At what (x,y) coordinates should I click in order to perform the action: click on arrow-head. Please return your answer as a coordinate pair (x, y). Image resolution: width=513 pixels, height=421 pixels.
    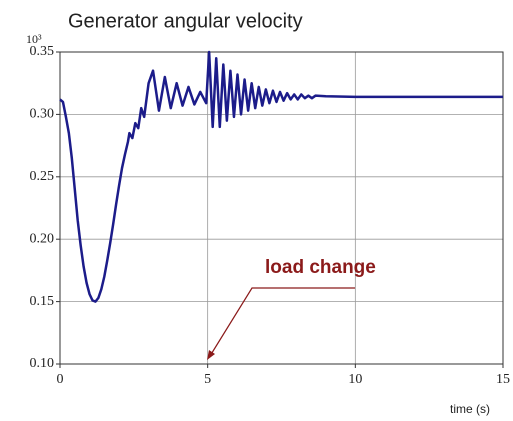
    Looking at the image, I should click on (211, 355).